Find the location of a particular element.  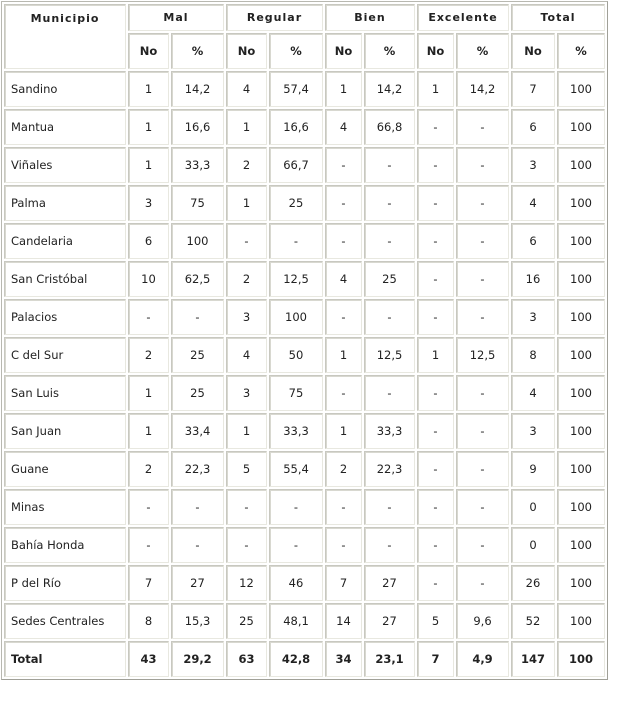

count-cell: 7 is located at coordinates (533, 89).